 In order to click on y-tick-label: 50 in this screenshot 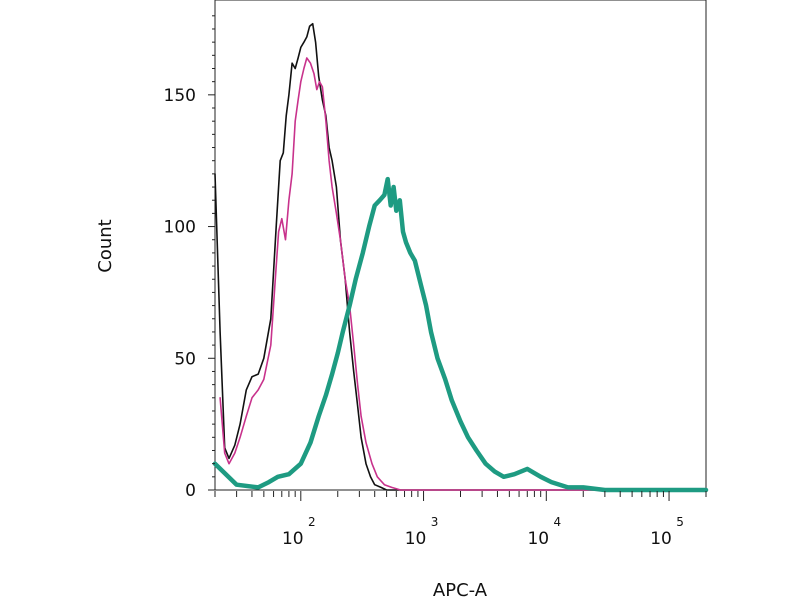, I will do `click(185, 359)`.